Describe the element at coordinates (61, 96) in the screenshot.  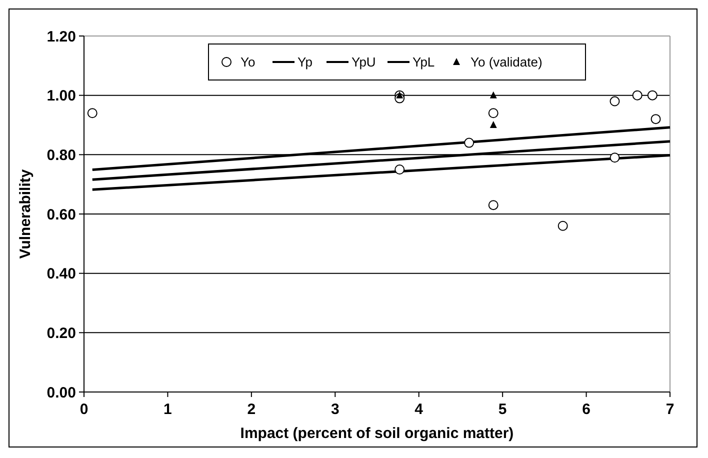
I see `y-tick-label: 1.00` at that location.